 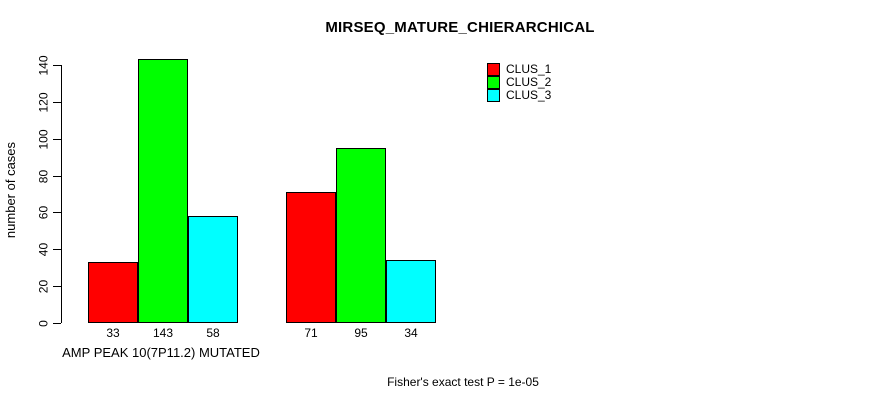 What do you see at coordinates (43, 176) in the screenshot?
I see `y-axis-tick-label: 80` at bounding box center [43, 176].